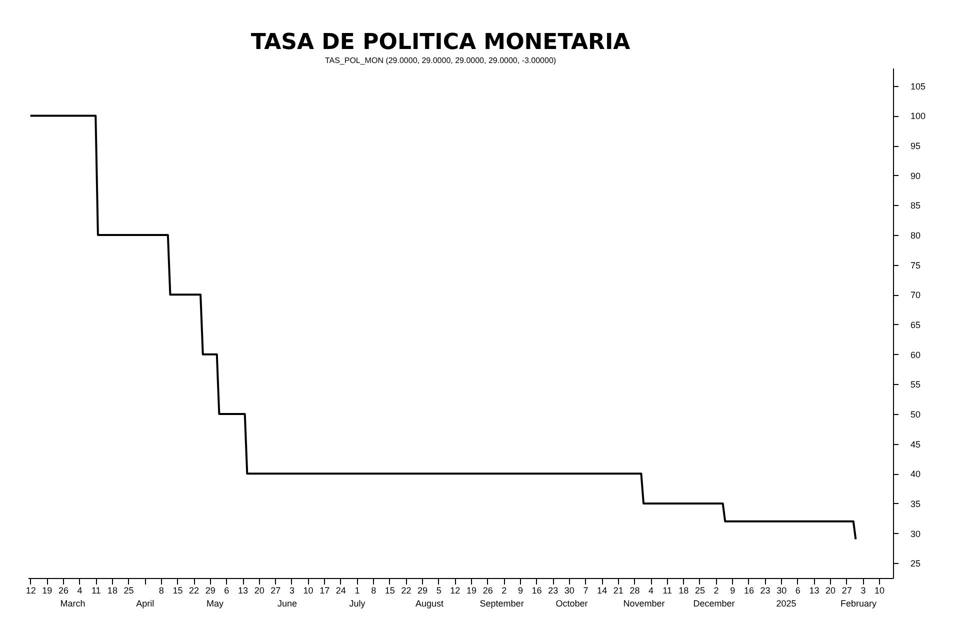  Describe the element at coordinates (918, 116) in the screenshot. I see `y-tick-label: 100` at that location.